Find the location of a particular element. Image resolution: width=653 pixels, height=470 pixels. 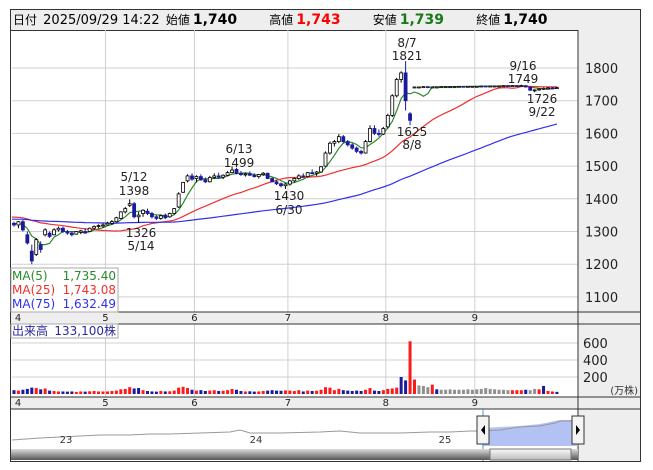

price-tick-label: 1600 is located at coordinates (601, 134).